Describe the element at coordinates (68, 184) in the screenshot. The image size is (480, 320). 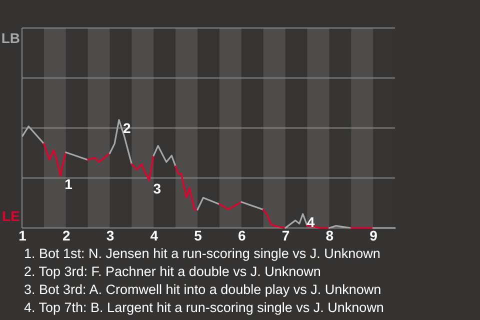
I see `annotation: 1` at that location.